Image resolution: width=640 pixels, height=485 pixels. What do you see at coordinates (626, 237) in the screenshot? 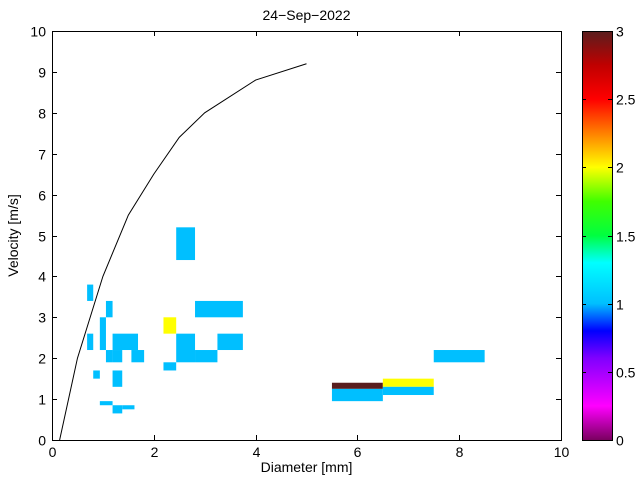
I see `colorbar-tick-label: 1.5` at bounding box center [626, 237].